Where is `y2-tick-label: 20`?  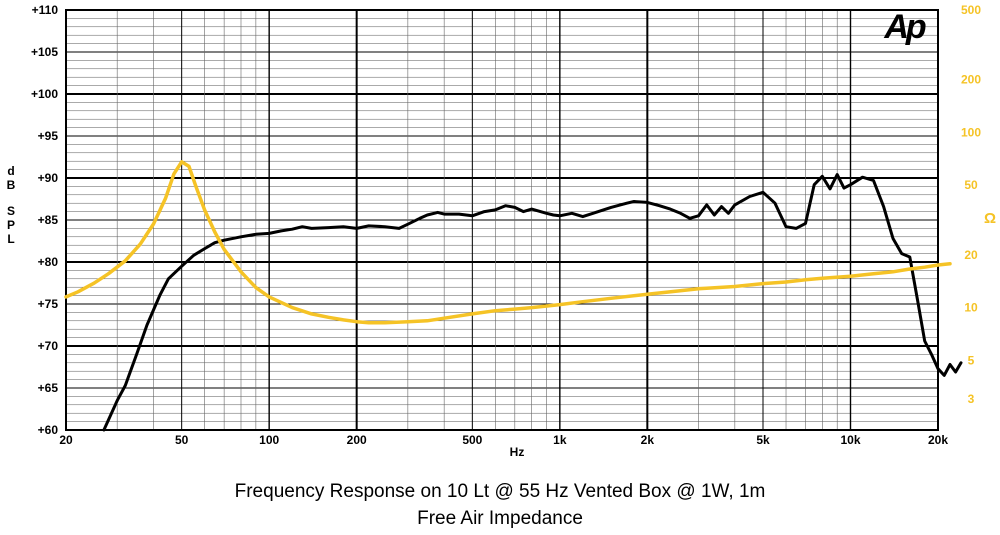 y2-tick-label: 20 is located at coordinates (971, 255).